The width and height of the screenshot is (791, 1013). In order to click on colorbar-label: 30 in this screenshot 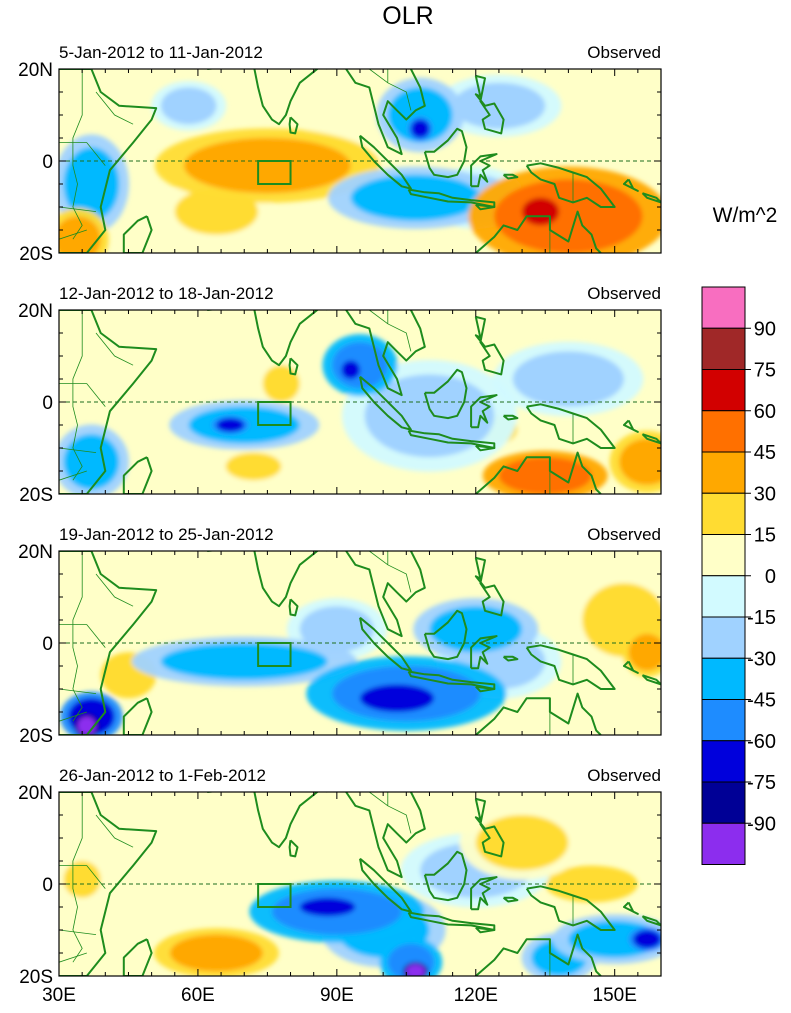, I will do `click(765, 494)`.